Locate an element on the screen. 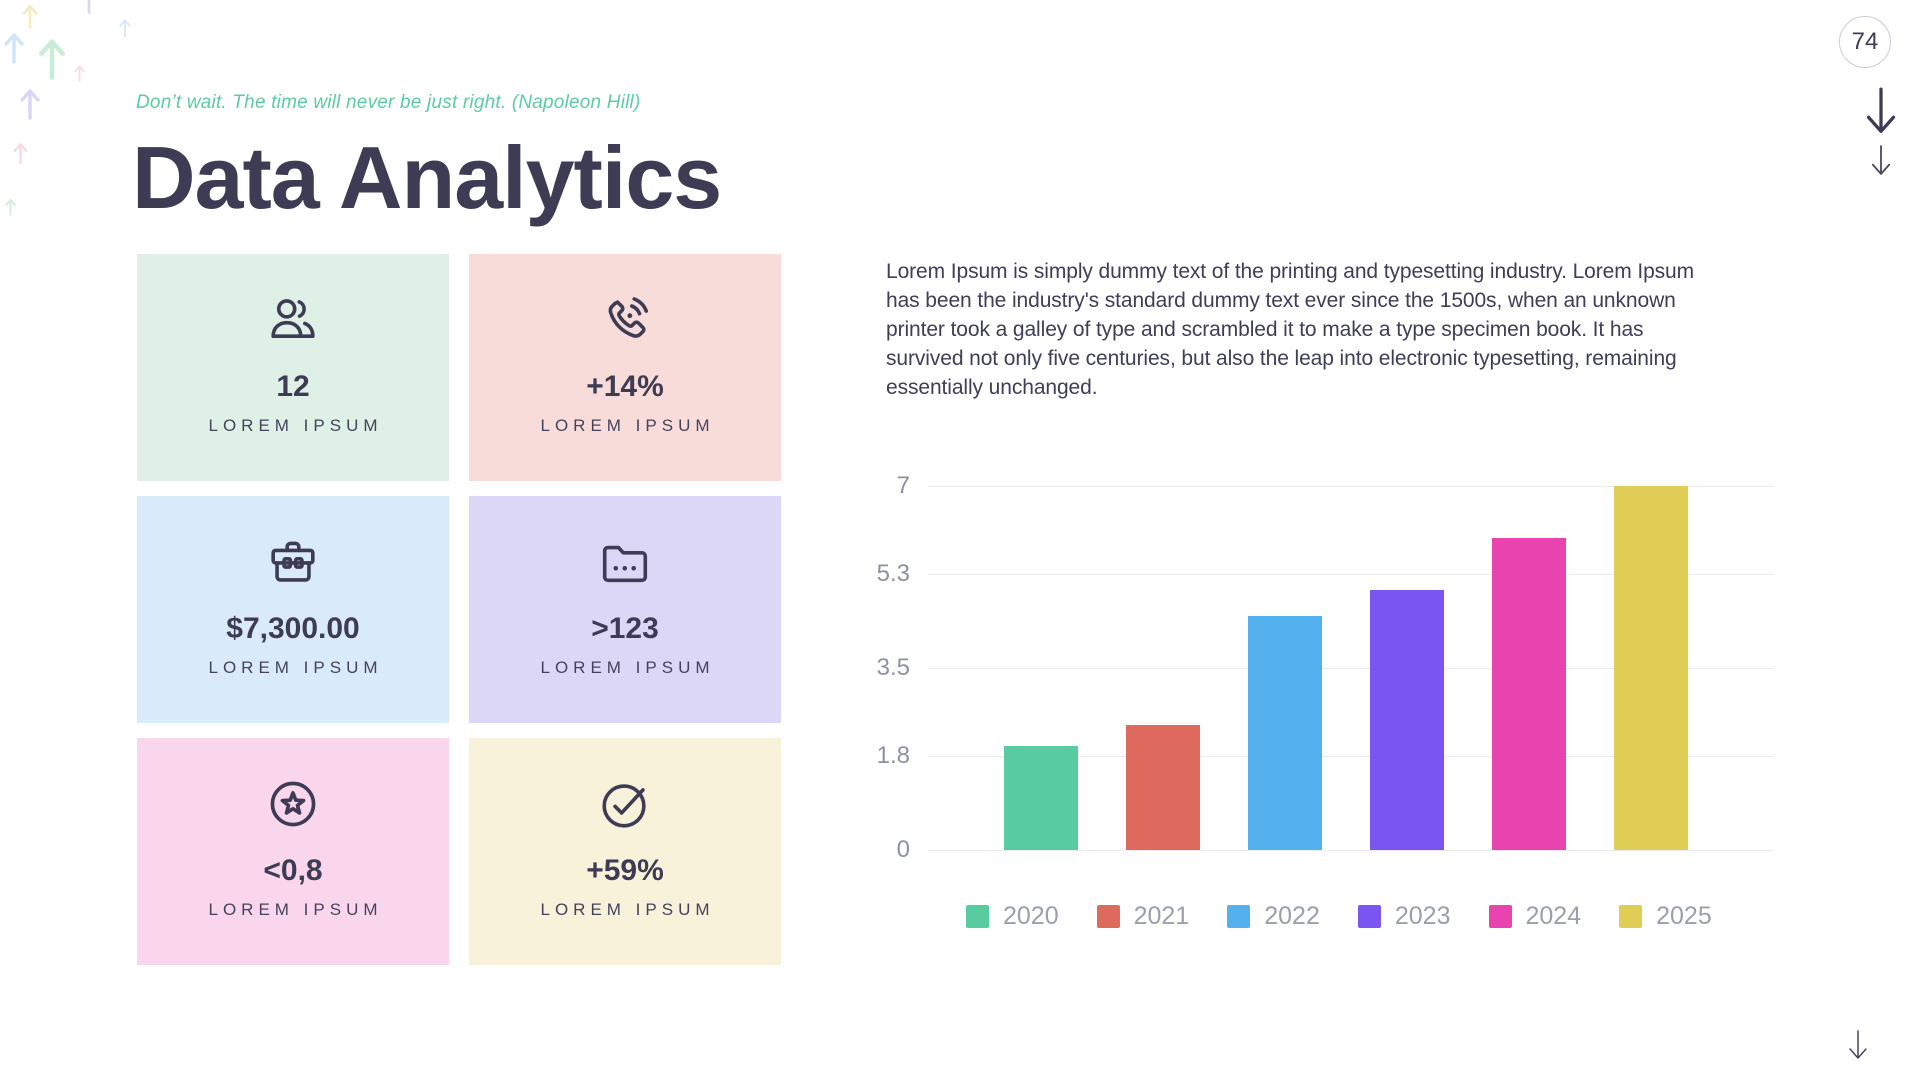 The width and height of the screenshot is (1920, 1080). page-title: Data Analytics is located at coordinates (427, 177).